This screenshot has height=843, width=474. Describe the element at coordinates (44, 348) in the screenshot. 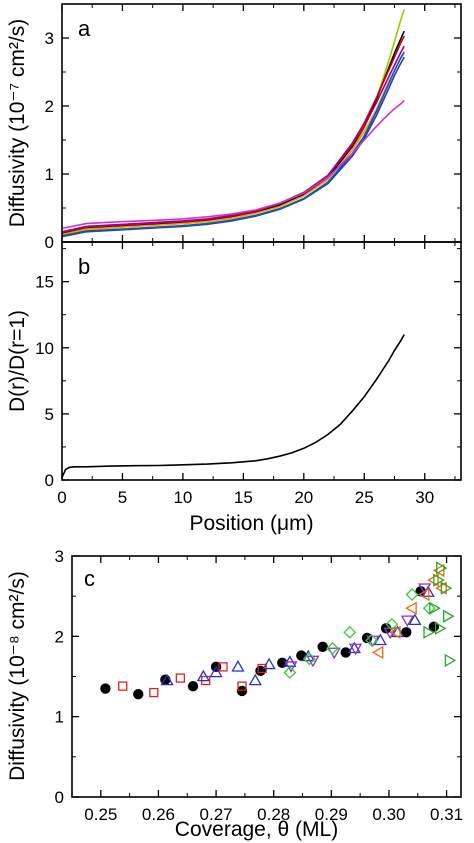

I see `y-tick-label: 10` at that location.